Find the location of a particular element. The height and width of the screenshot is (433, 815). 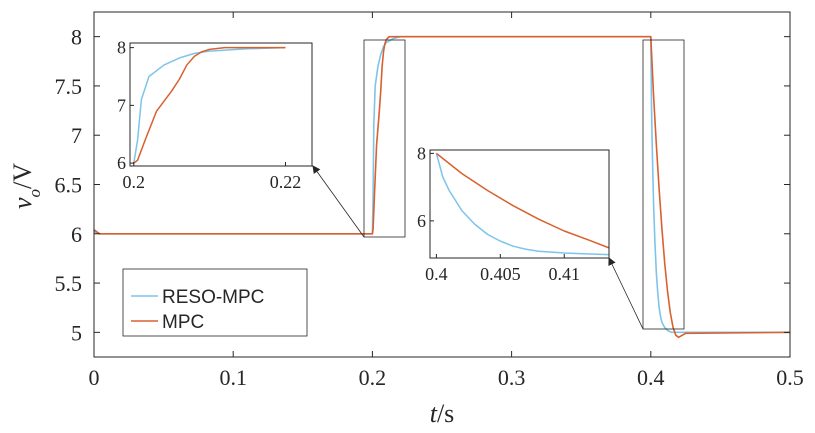

inset-plot-1: 0.2 0.22 6 7 8 is located at coordinates (215, 115).